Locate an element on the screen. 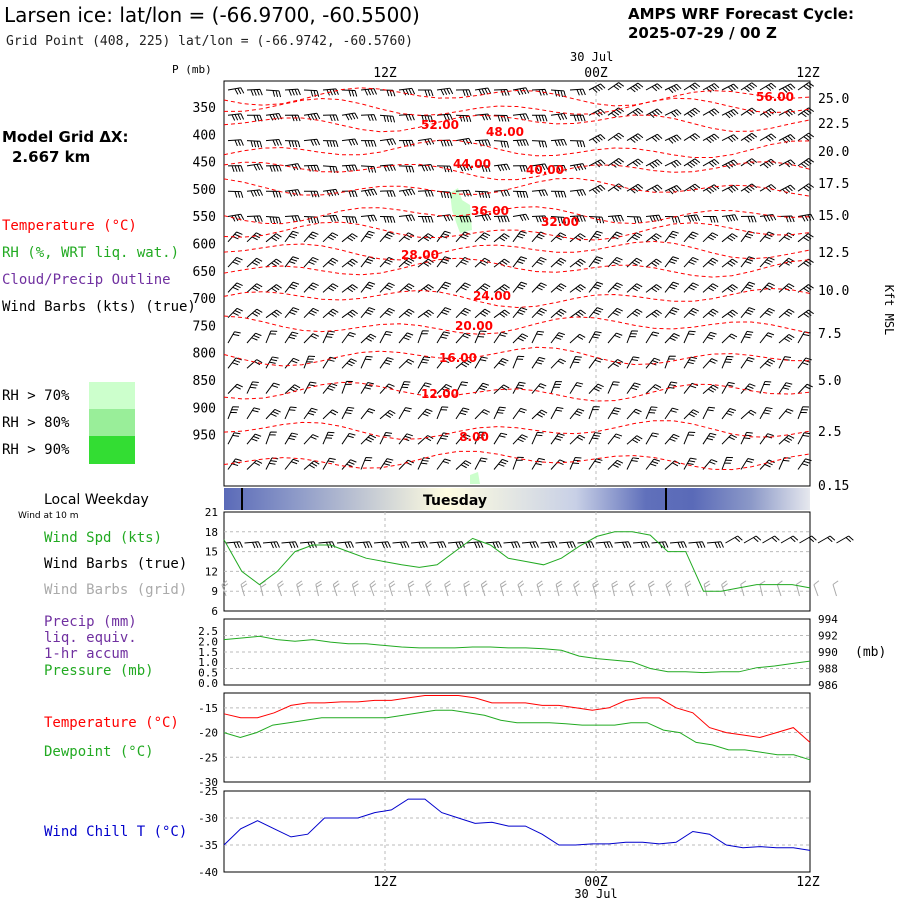 The height and width of the screenshot is (900, 900). y-tick-label: 12 is located at coordinates (211, 571).